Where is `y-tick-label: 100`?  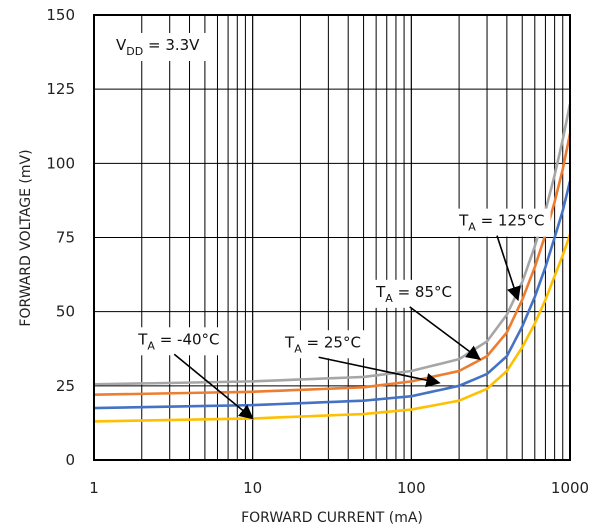
y-tick-label: 100 is located at coordinates (60, 163).